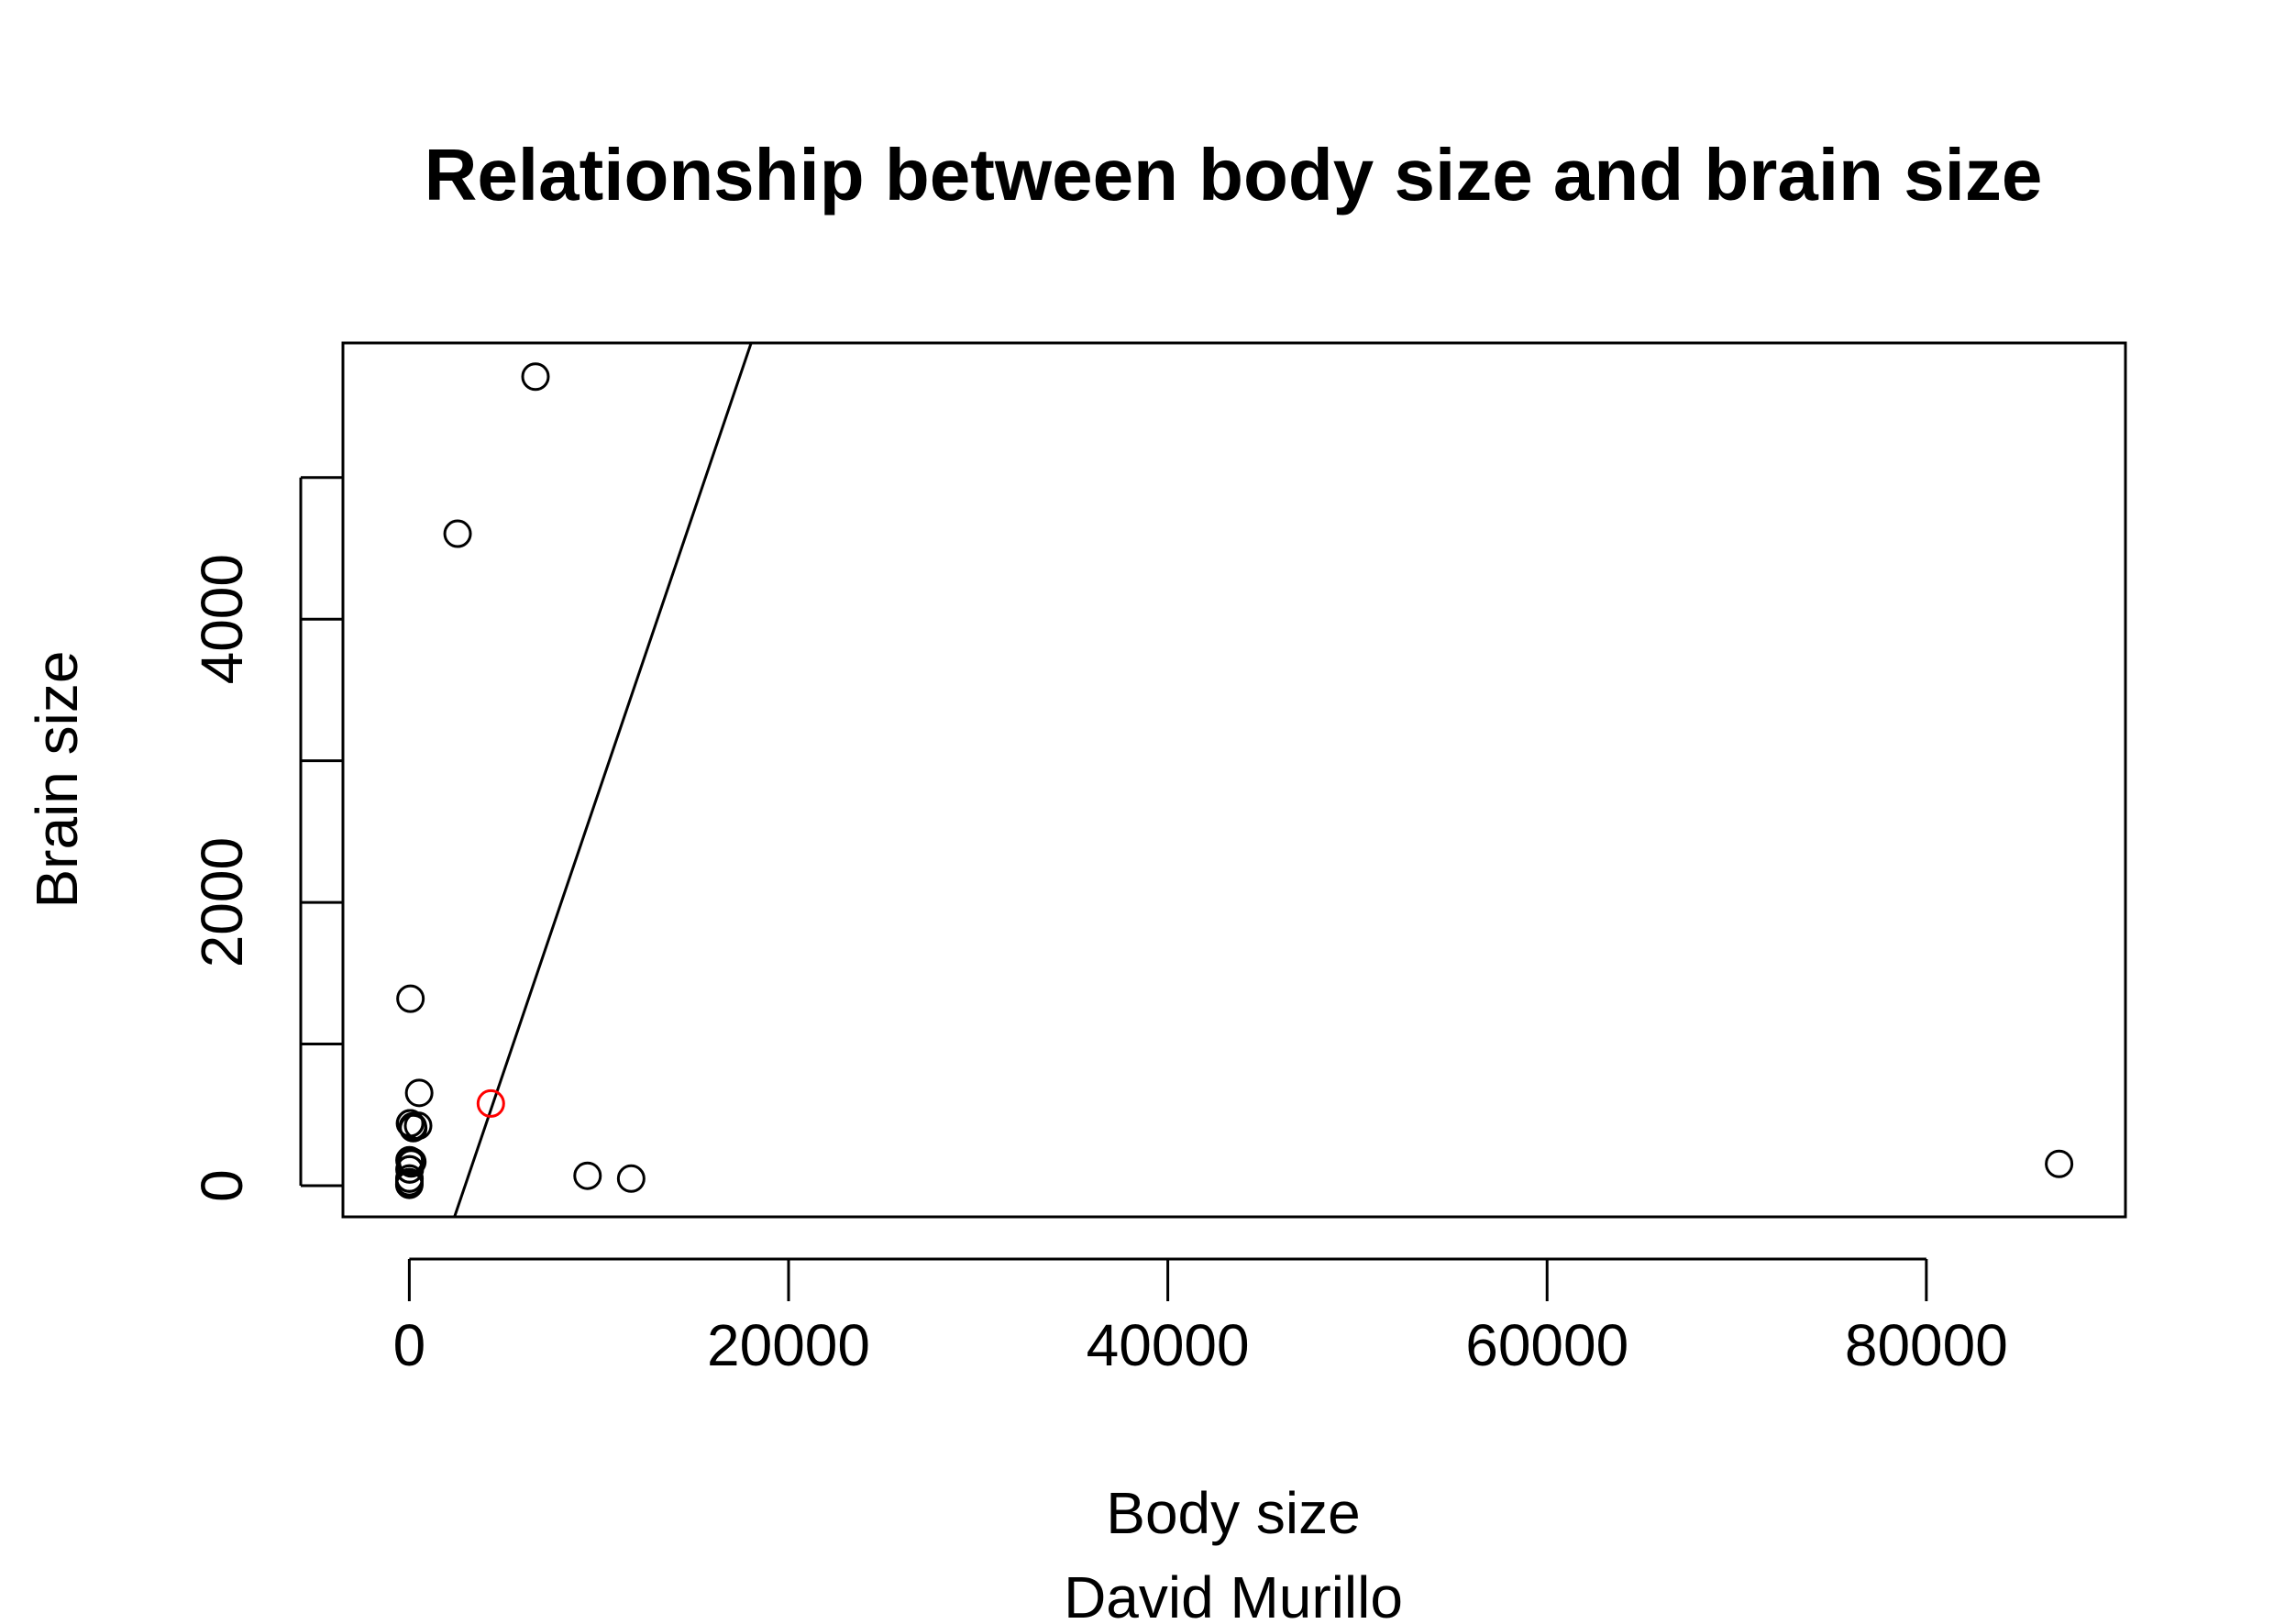 This screenshot has height=1624, width=2274. Describe the element at coordinates (222, 1185) in the screenshot. I see `y-tick-label: 0` at that location.